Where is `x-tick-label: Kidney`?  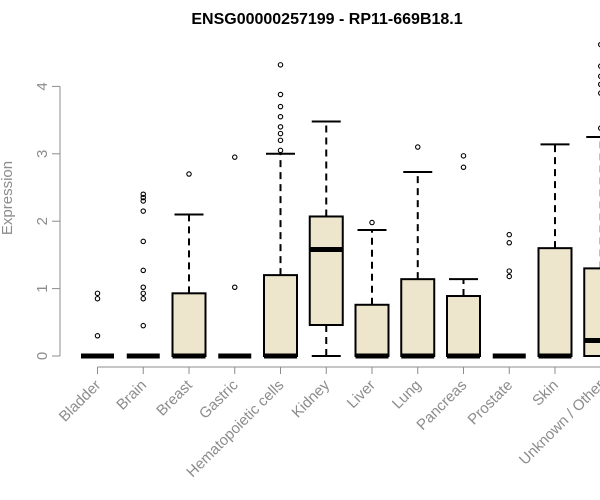
x-tick-label: Kidney is located at coordinates (311, 398).